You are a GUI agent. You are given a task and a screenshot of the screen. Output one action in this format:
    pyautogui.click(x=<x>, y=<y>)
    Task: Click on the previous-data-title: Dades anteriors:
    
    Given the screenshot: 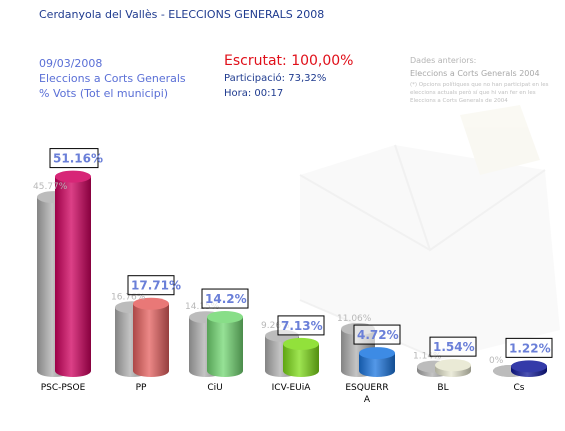 What is the action you would take?
    pyautogui.click(x=443, y=60)
    